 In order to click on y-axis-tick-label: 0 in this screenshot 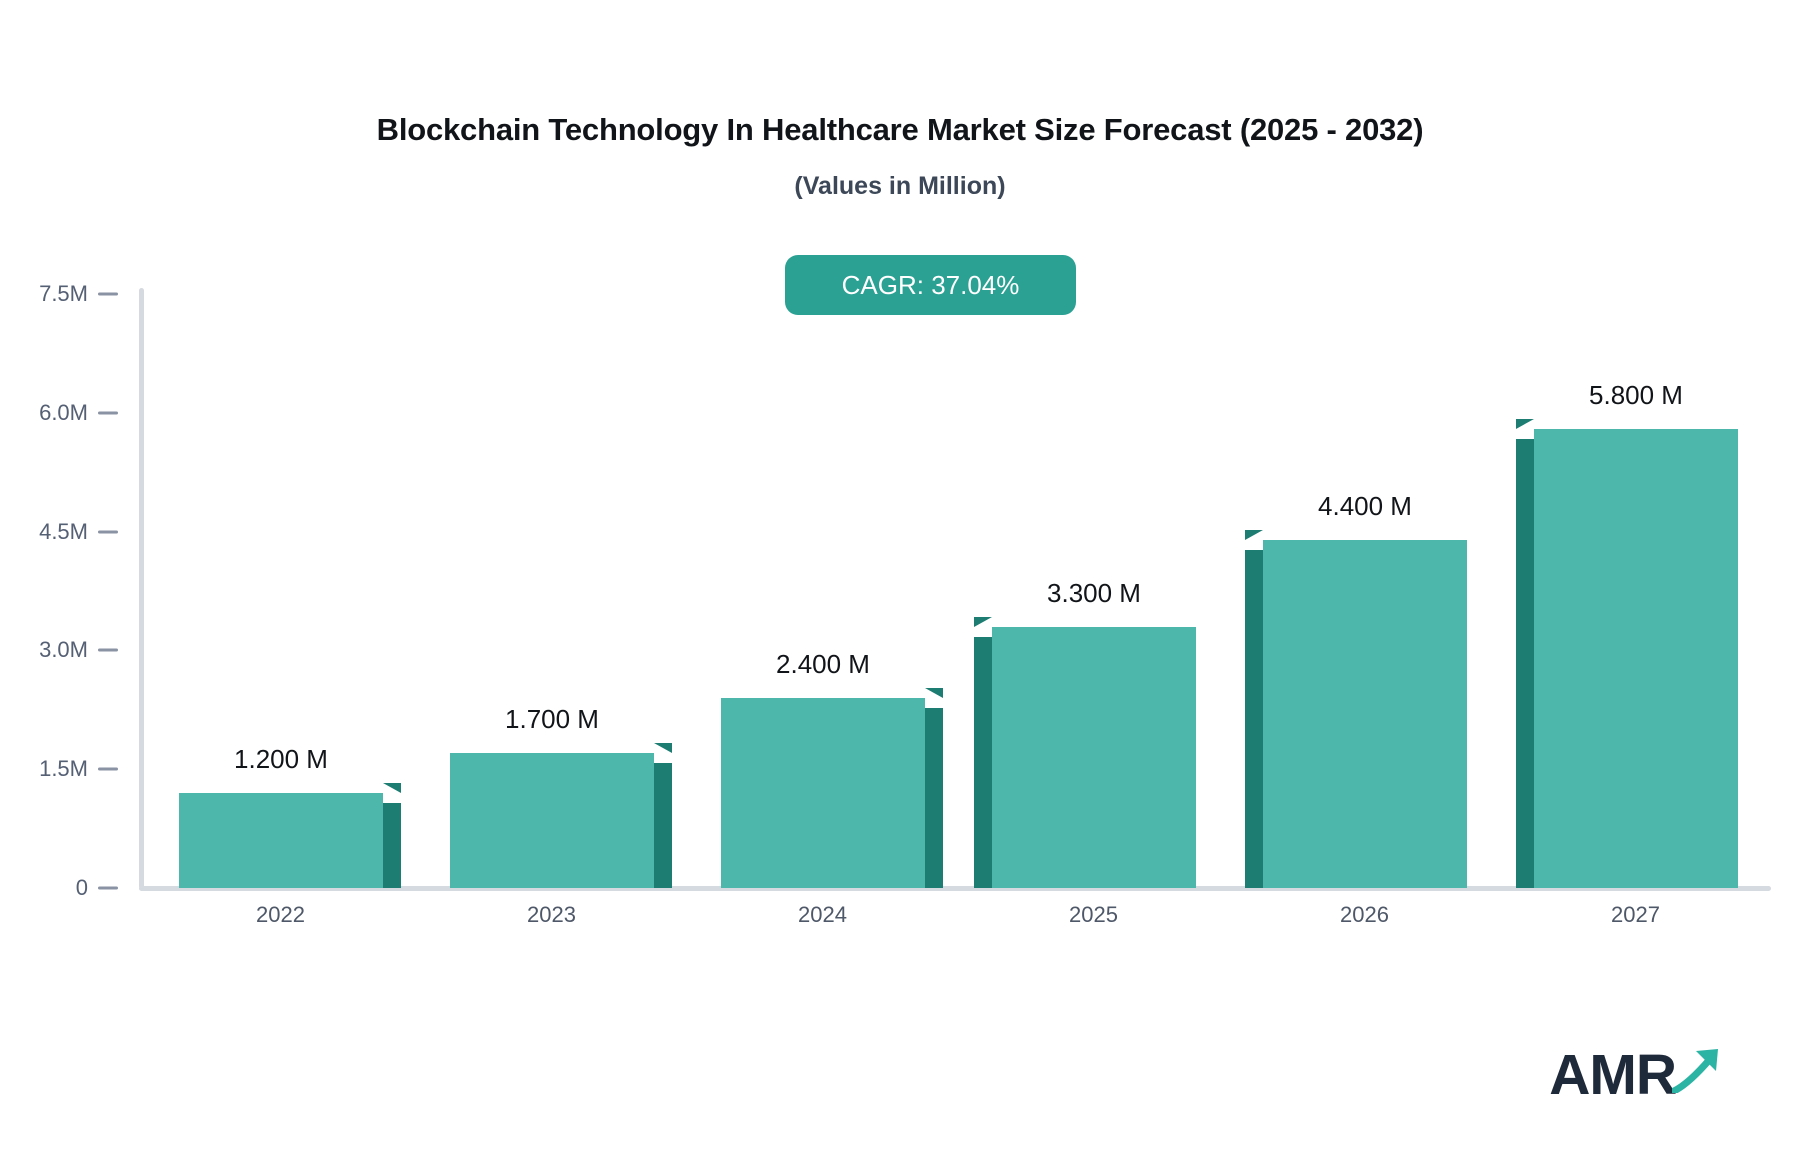, I will do `click(81, 887)`.